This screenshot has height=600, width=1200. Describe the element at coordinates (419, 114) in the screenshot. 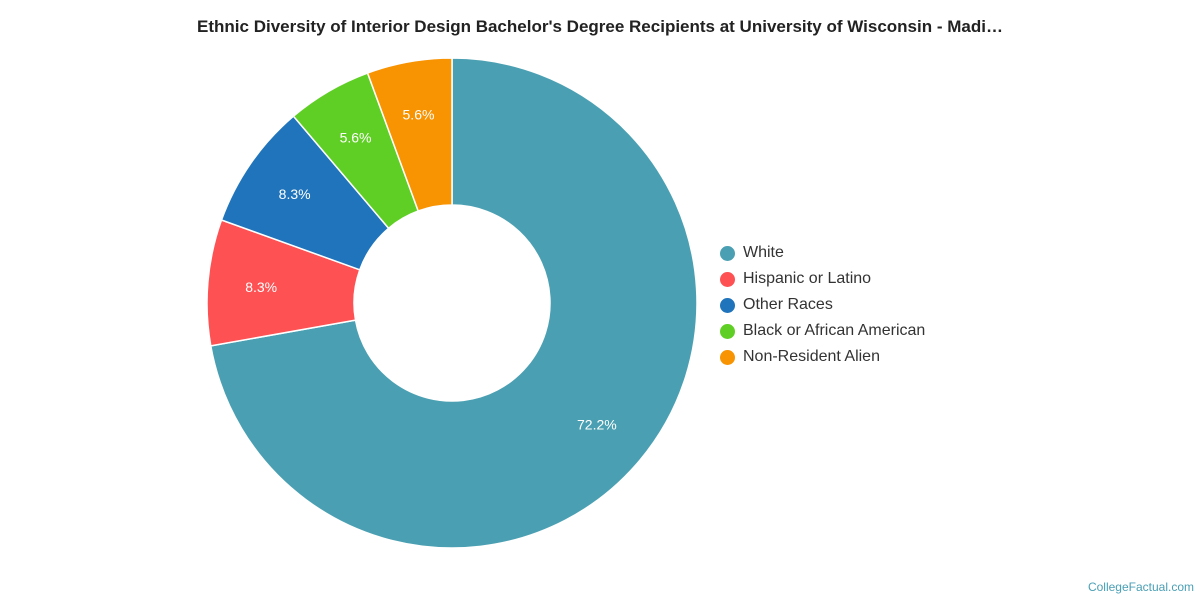

I see `slice-label-non-resident-alien: 5.6%` at that location.